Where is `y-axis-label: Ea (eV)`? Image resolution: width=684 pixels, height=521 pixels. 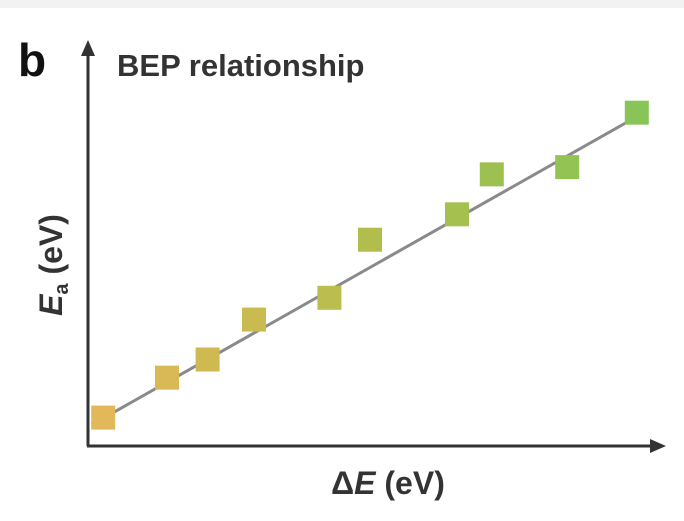
y-axis-label: Ea (eV) is located at coordinates (53, 265).